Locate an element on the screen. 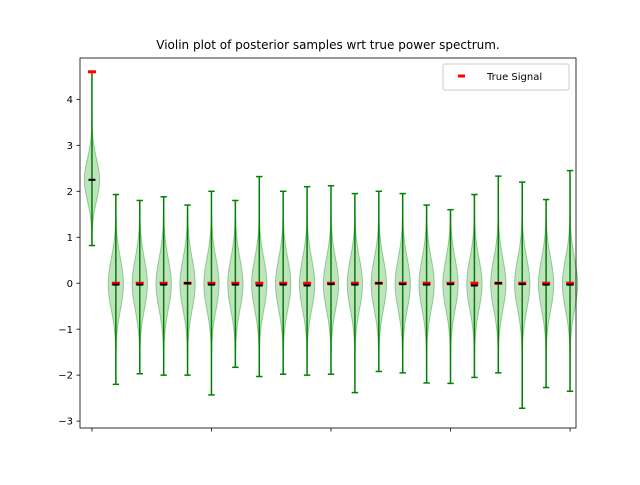  y-tick-label-2: −1 is located at coordinates (65, 330).